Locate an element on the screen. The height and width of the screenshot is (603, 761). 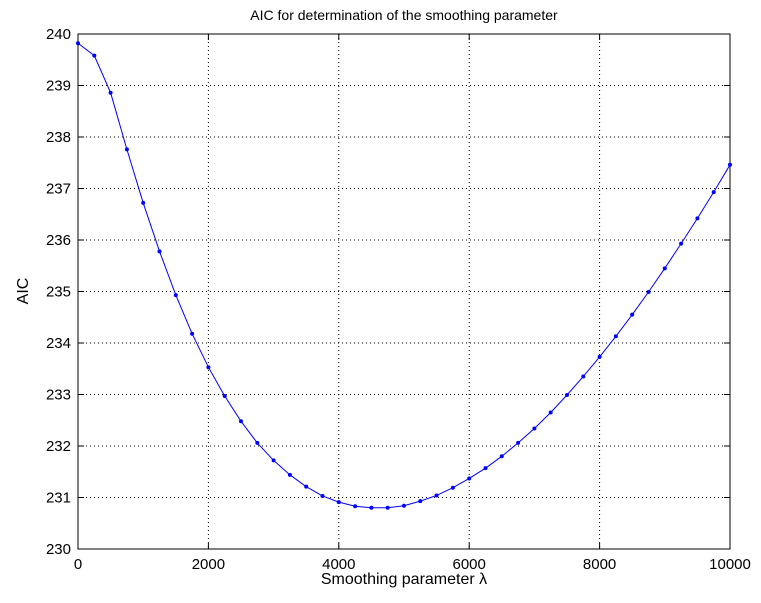
y-tick-label: 236 is located at coordinates (58, 240).